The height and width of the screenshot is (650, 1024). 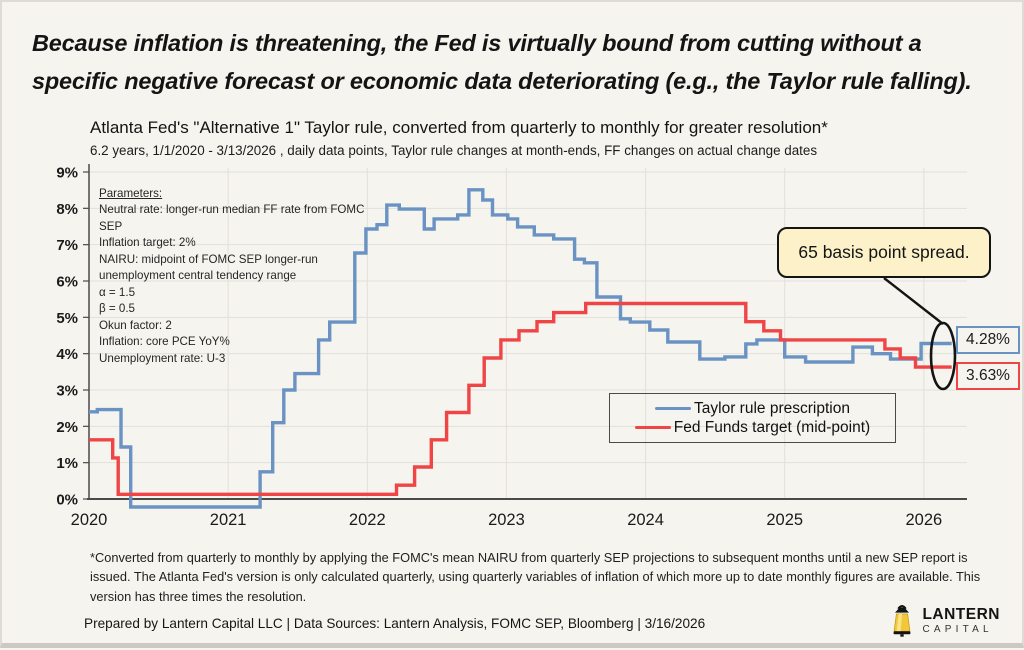 What do you see at coordinates (67, 209) in the screenshot?
I see `svg-text: 8%` at bounding box center [67, 209].